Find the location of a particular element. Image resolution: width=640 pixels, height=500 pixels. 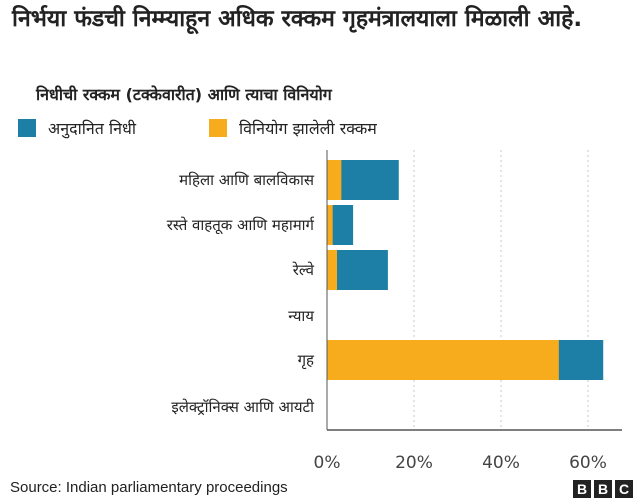

bbc-logo: B B C is located at coordinates (603, 489).